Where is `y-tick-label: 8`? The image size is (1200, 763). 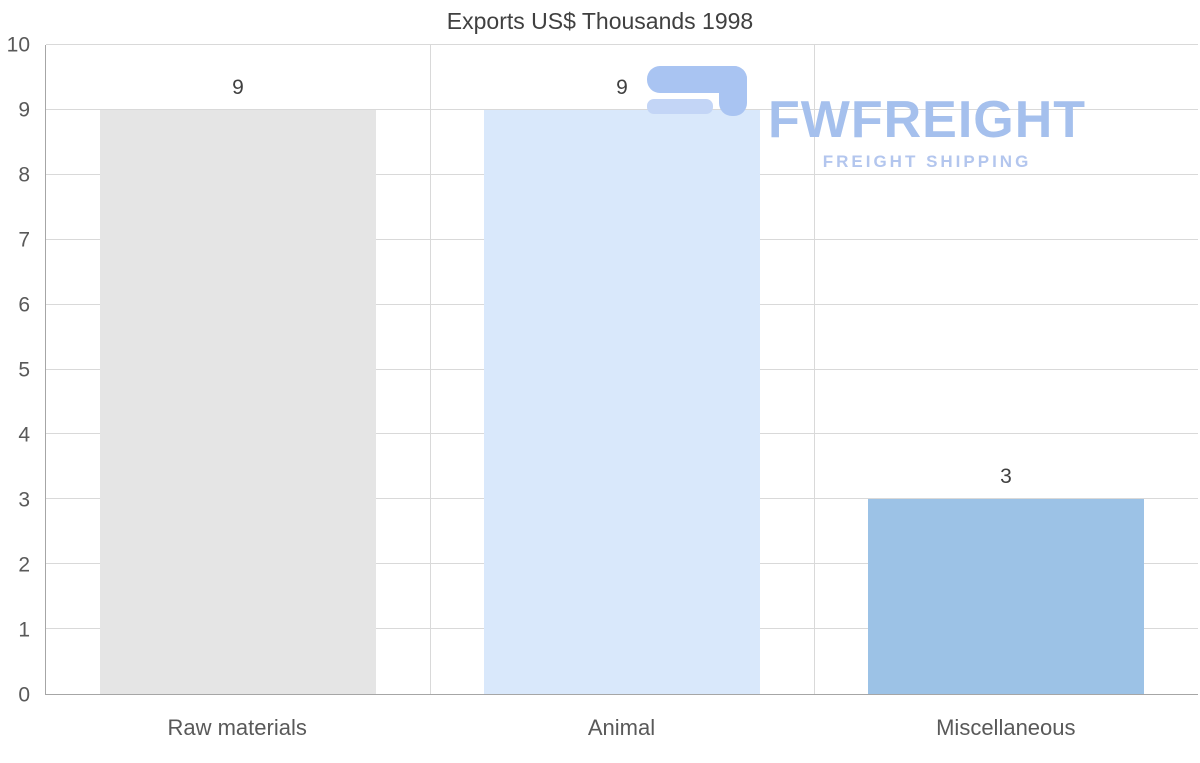
y-tick-label: 8 is located at coordinates (24, 175).